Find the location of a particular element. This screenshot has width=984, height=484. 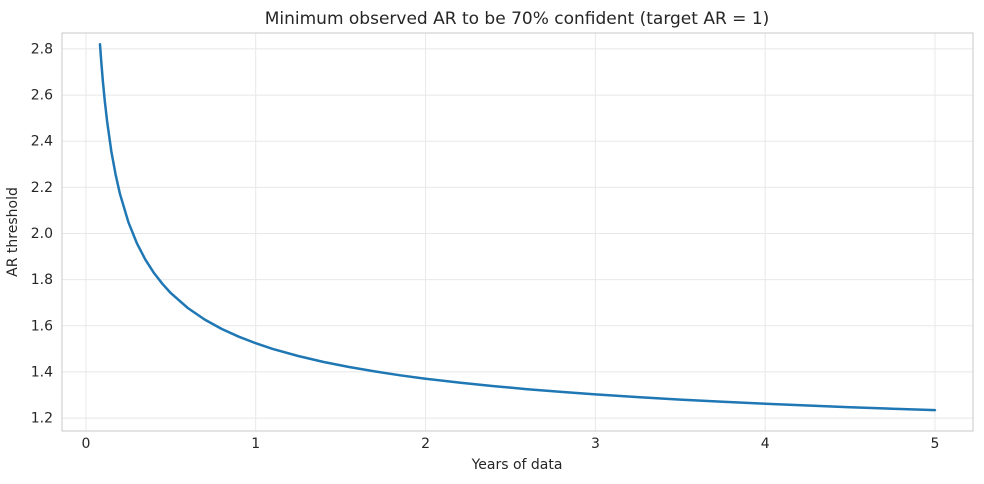

x-tick-label: 2 is located at coordinates (425, 444).